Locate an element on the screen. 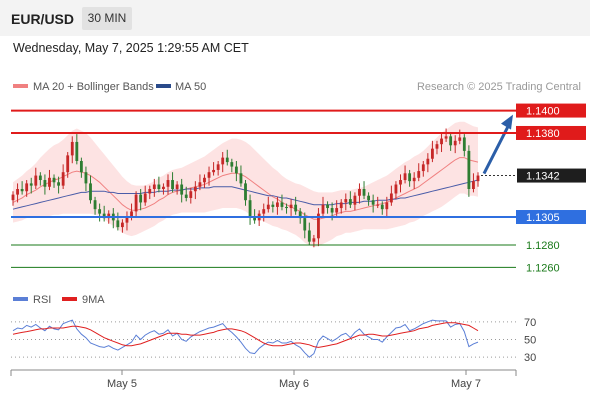  rsi-tick-50: 50 is located at coordinates (530, 341).